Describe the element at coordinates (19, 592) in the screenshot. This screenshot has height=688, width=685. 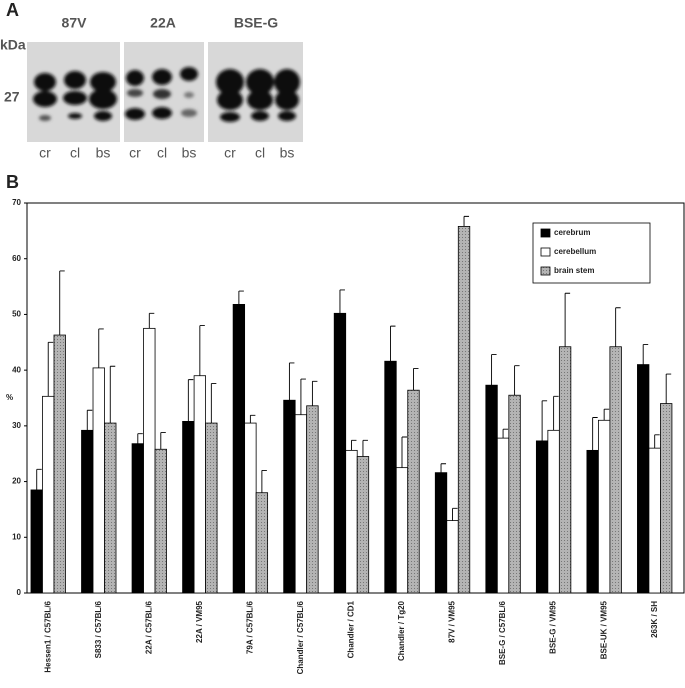
I see `y-tick-label: 0` at that location.